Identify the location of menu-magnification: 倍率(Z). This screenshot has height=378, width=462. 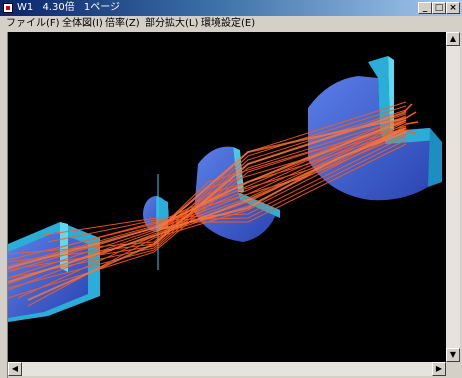
(122, 23).